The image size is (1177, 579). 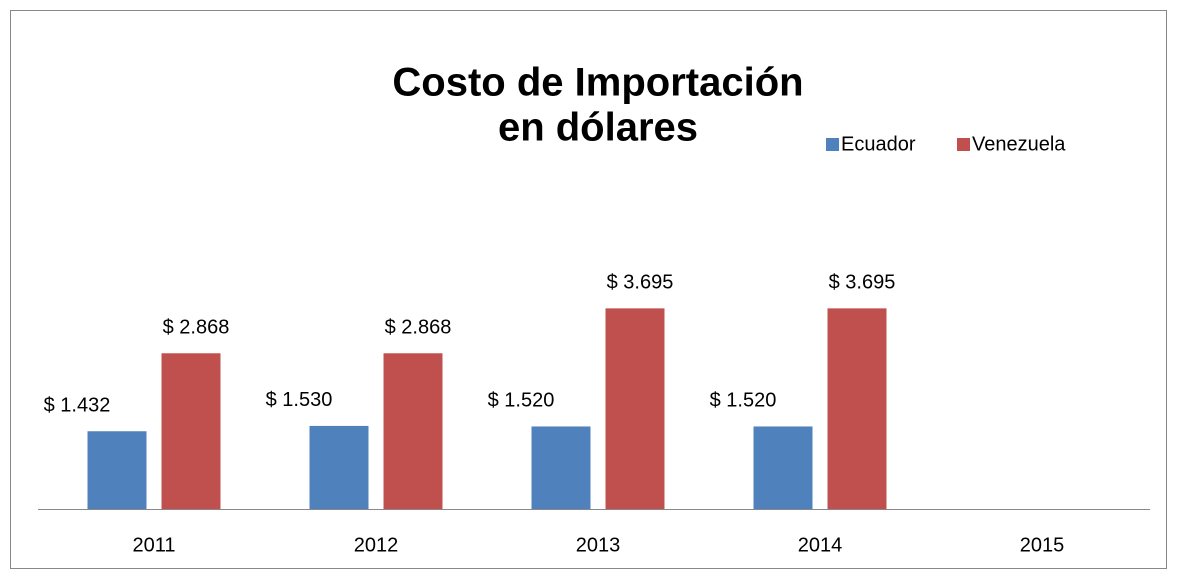 I want to click on data-label: $ 1.530, so click(x=299, y=400).